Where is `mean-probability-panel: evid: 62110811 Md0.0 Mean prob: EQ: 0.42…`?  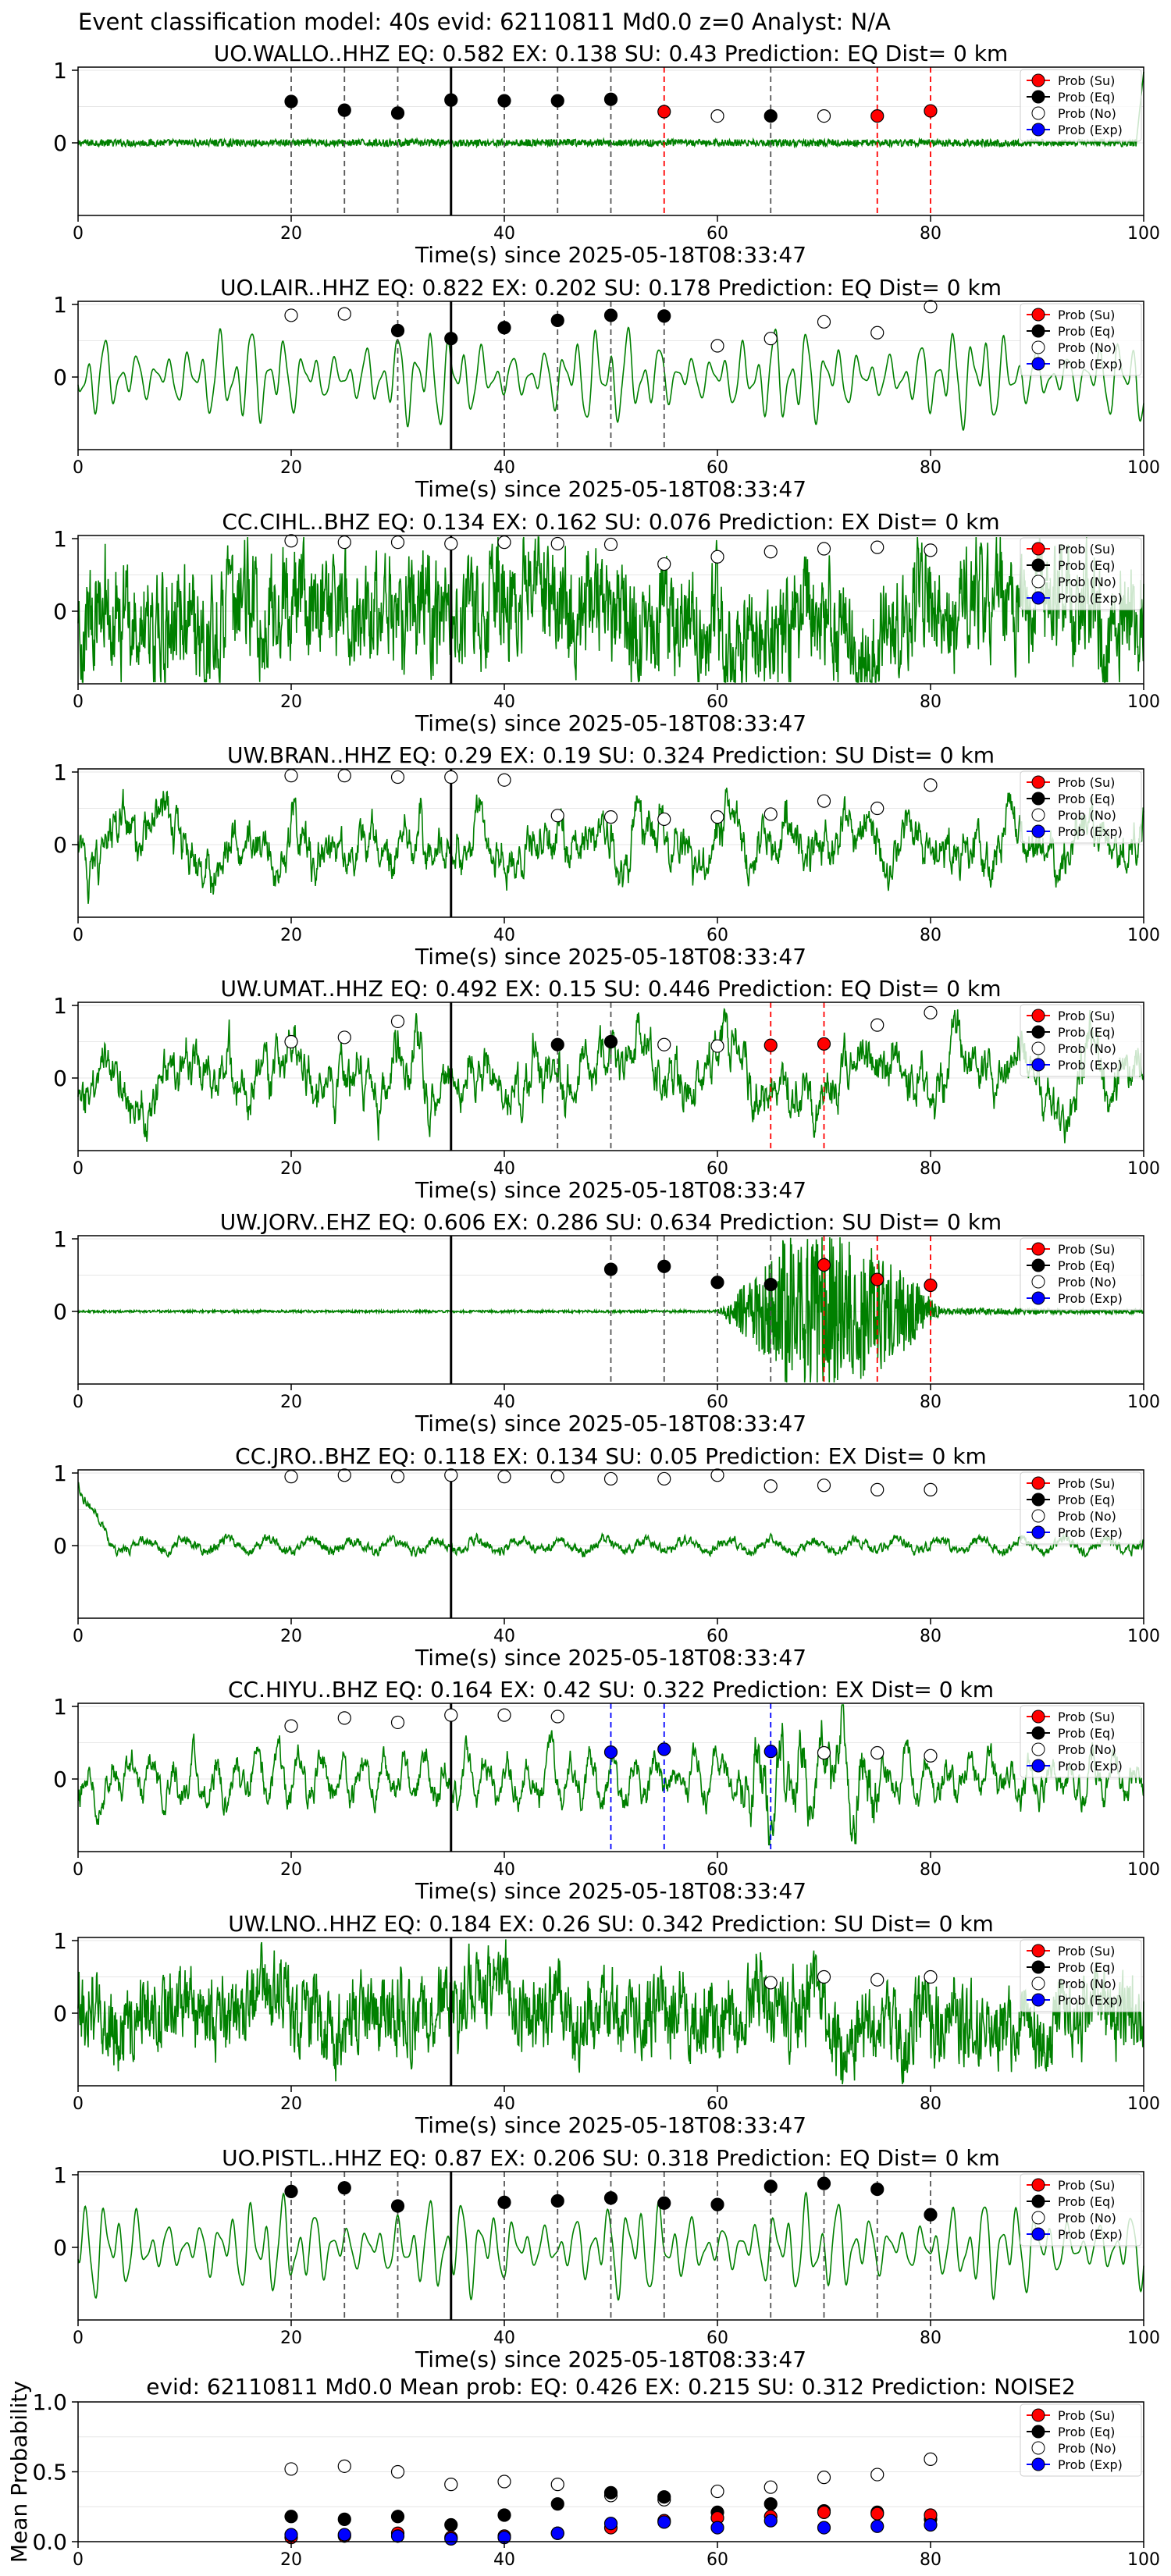
mean-probability-panel: evid: 62110811 Md0.0 Mean prob: EQ: 0.42… is located at coordinates (583, 2472).